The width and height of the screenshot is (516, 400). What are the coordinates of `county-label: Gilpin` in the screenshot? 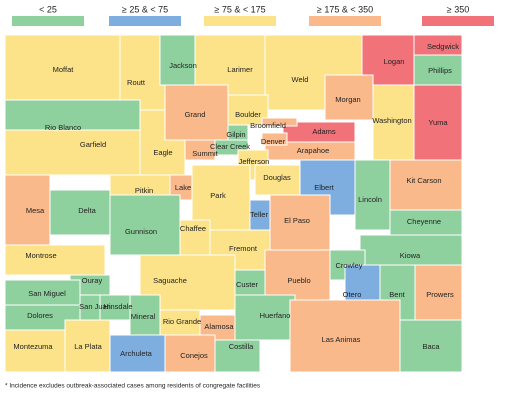 It's located at (235, 134).